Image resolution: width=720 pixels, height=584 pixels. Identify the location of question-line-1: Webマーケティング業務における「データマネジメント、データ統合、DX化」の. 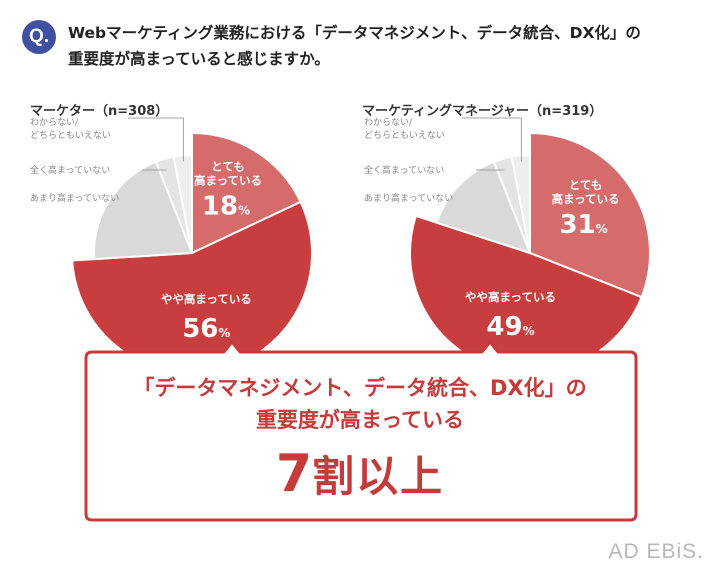
(354, 33).